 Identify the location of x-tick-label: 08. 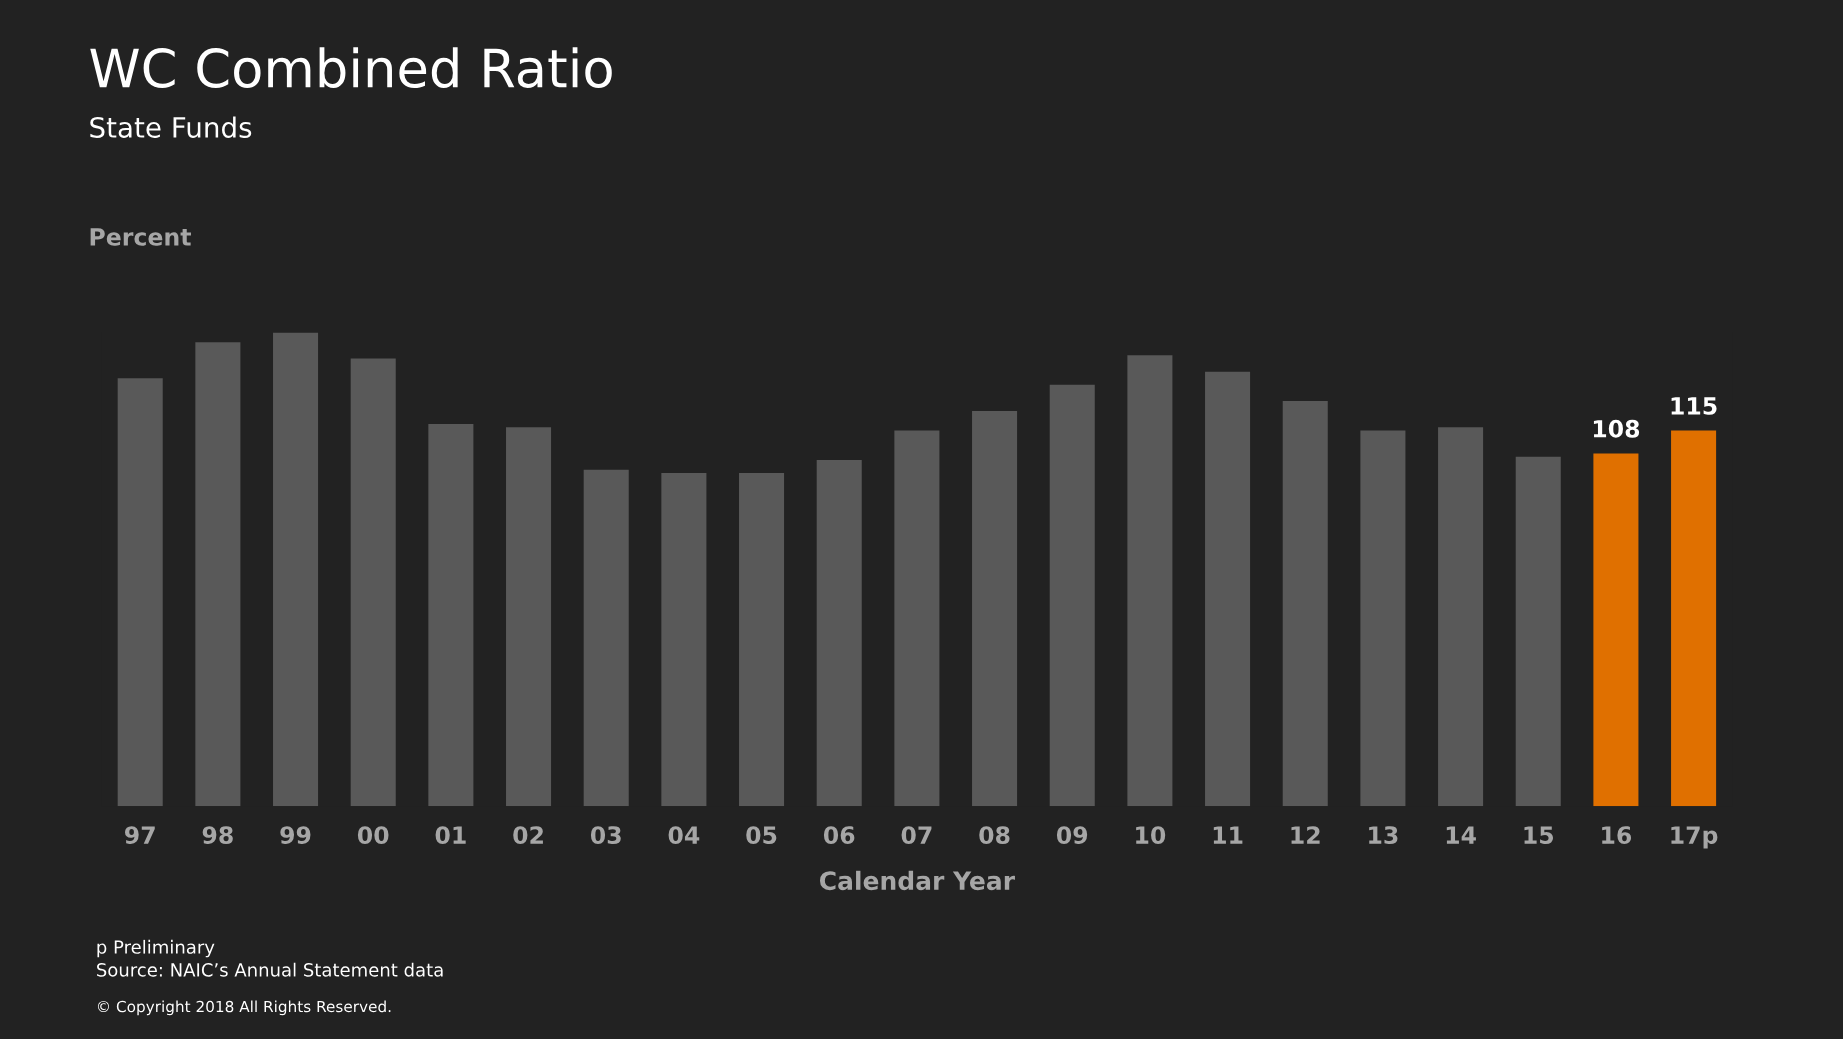
(994, 835).